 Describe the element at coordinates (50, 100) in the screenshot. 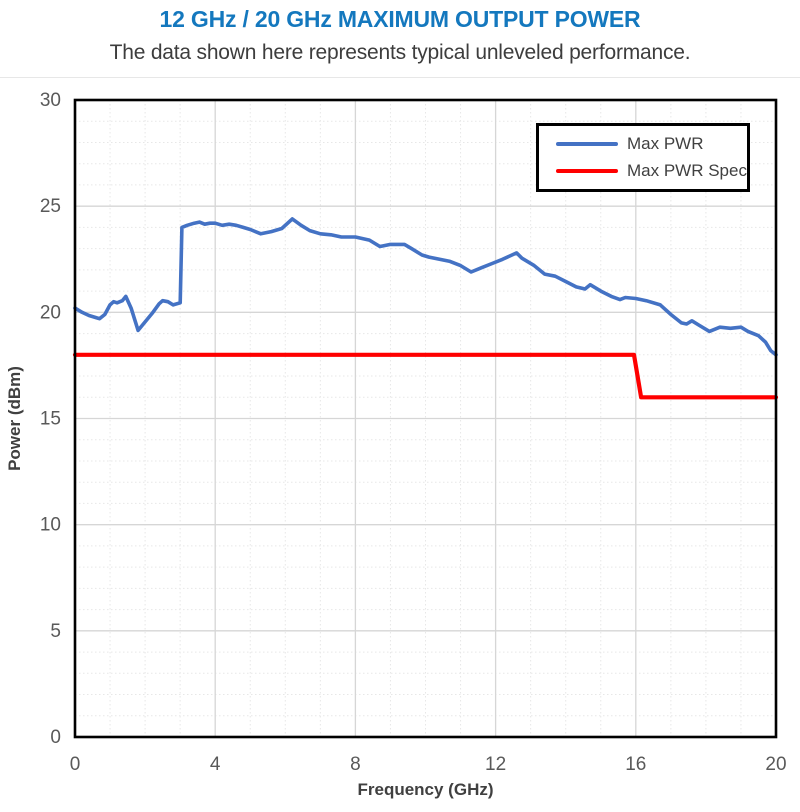

I see `y-tick-label: 30` at that location.